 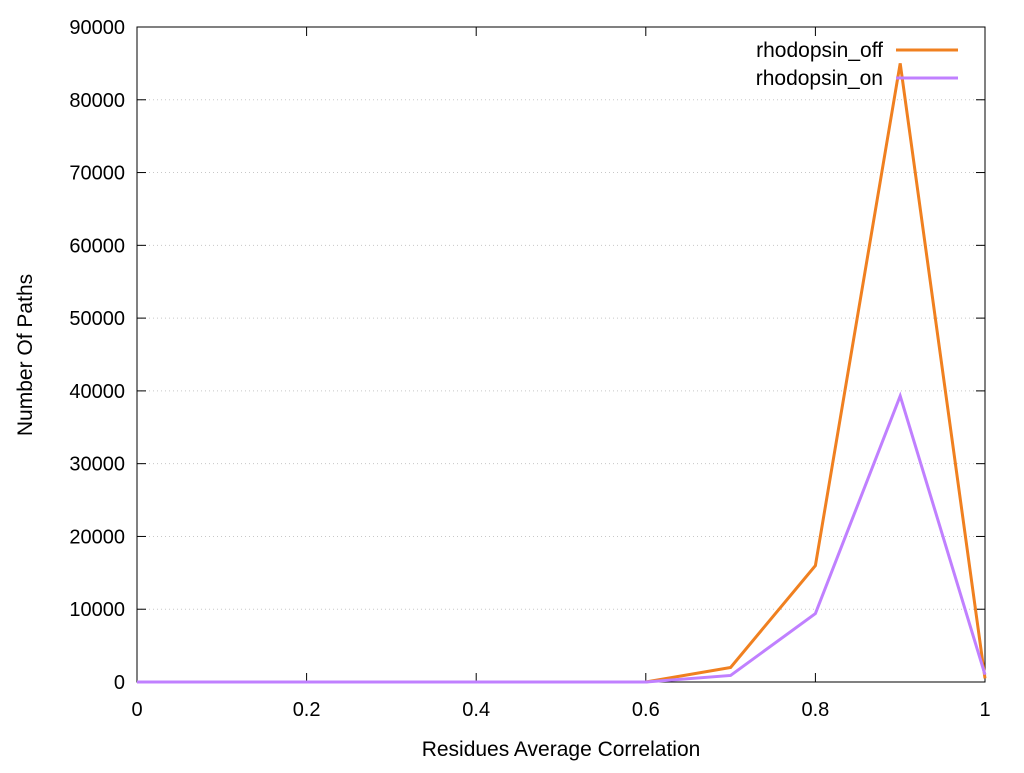 What do you see at coordinates (819, 50) in the screenshot?
I see `legend-label: rhodopsin_off` at bounding box center [819, 50].